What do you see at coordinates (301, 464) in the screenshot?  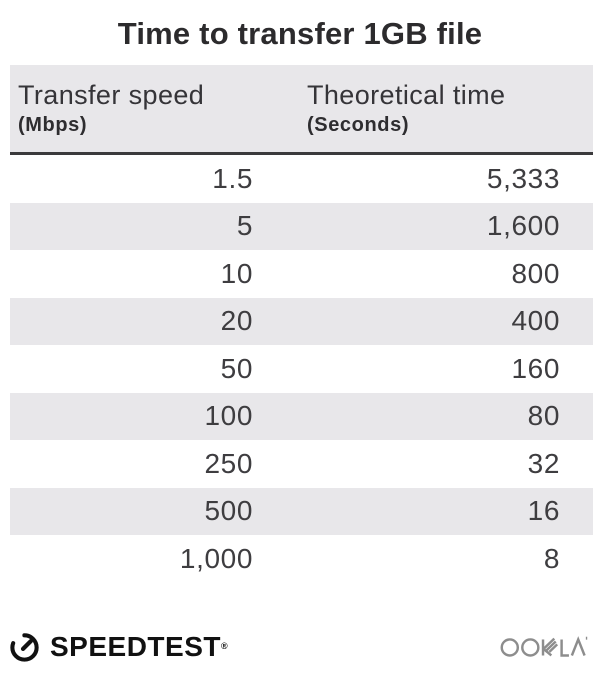 I see `table-row: 250 32` at bounding box center [301, 464].